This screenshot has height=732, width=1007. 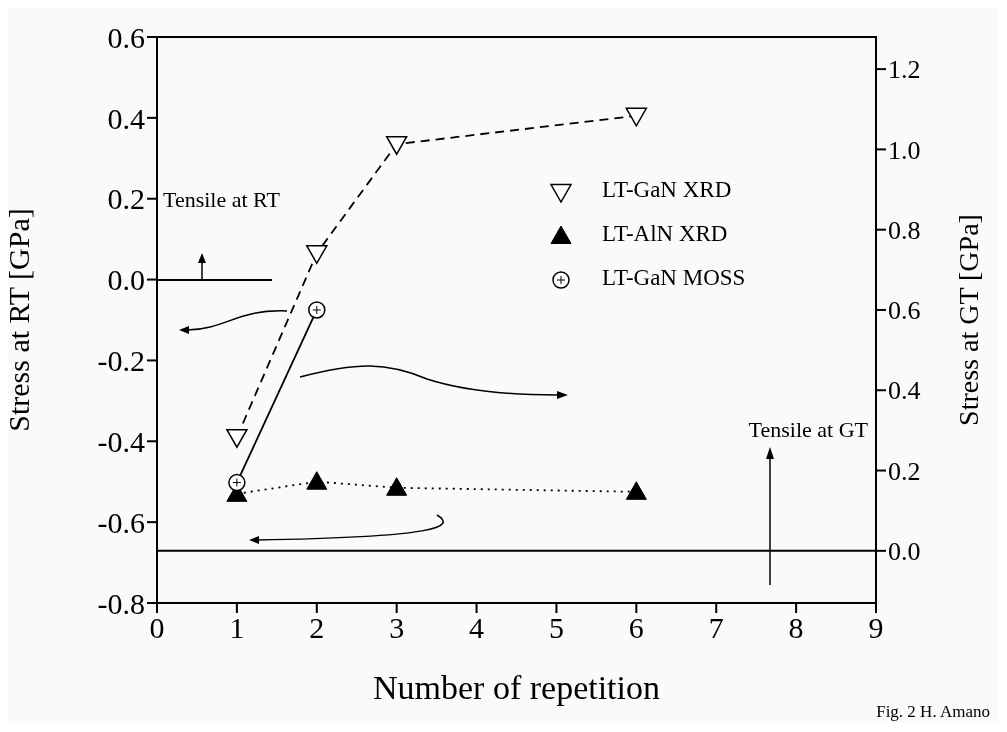 What do you see at coordinates (121, 603) in the screenshot?
I see `y-tick-label: -0.8` at bounding box center [121, 603].